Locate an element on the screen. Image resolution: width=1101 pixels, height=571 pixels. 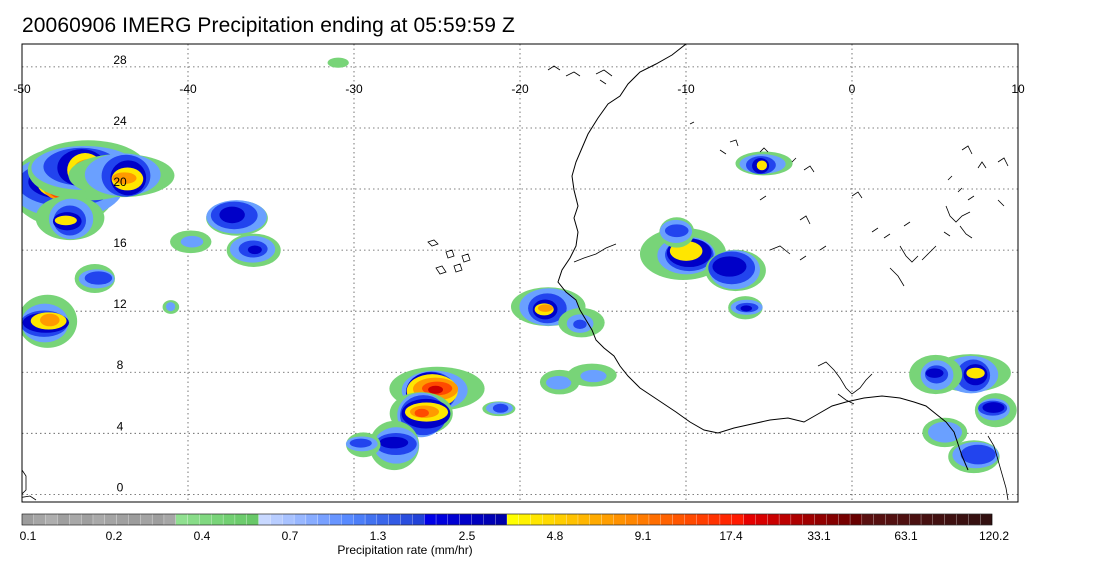
colorbar-label: 9.1 is located at coordinates (643, 536).